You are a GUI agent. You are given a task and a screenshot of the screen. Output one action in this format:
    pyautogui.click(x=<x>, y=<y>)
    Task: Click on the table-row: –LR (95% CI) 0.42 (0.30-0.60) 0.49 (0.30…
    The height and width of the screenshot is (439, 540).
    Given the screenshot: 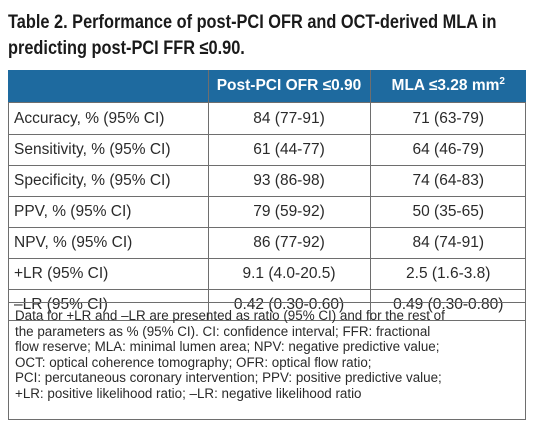 What is the action you would take?
    pyautogui.click(x=267, y=305)
    